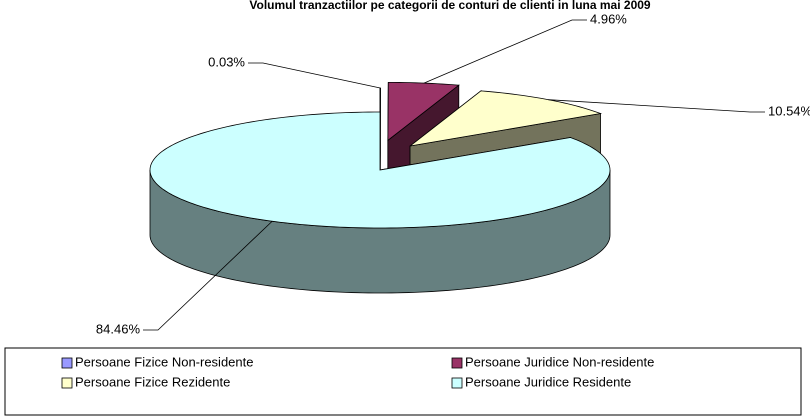 The image size is (810, 420). I want to click on data-label: 84.46%, so click(118, 328).